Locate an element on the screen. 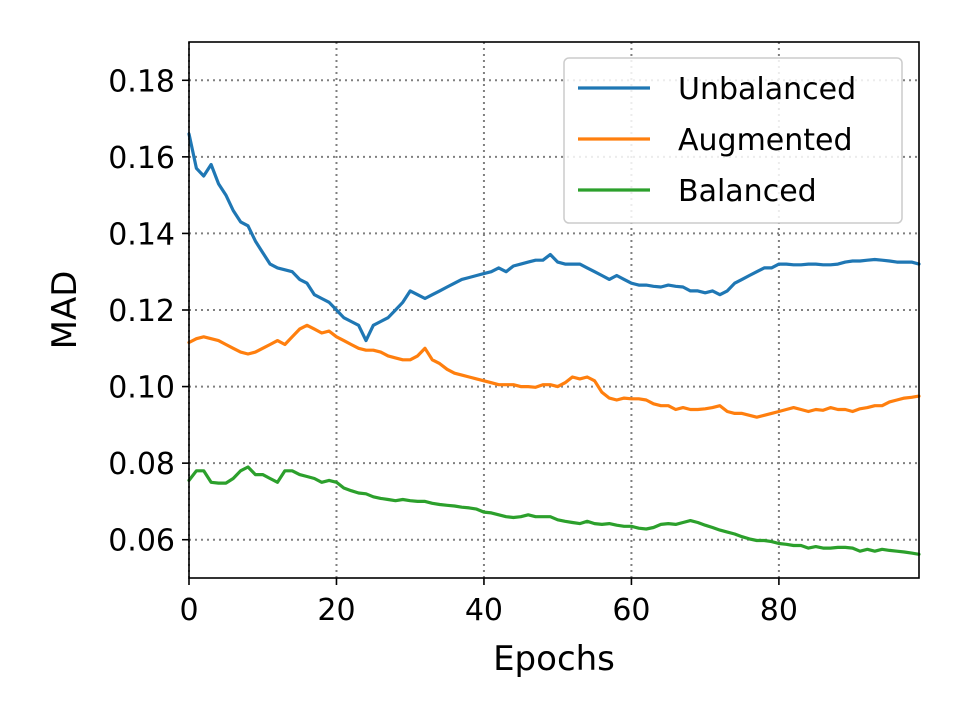 Image resolution: width=960 pixels, height=720 pixels. y-tick-label: 0.12 is located at coordinates (141, 311).